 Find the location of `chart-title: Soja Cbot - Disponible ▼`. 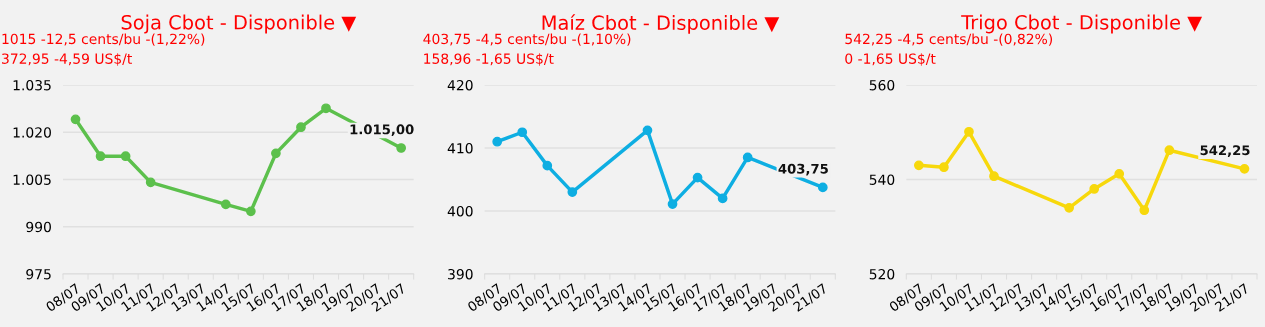

chart-title: Soja Cbot - Disponible ▼ is located at coordinates (239, 24).